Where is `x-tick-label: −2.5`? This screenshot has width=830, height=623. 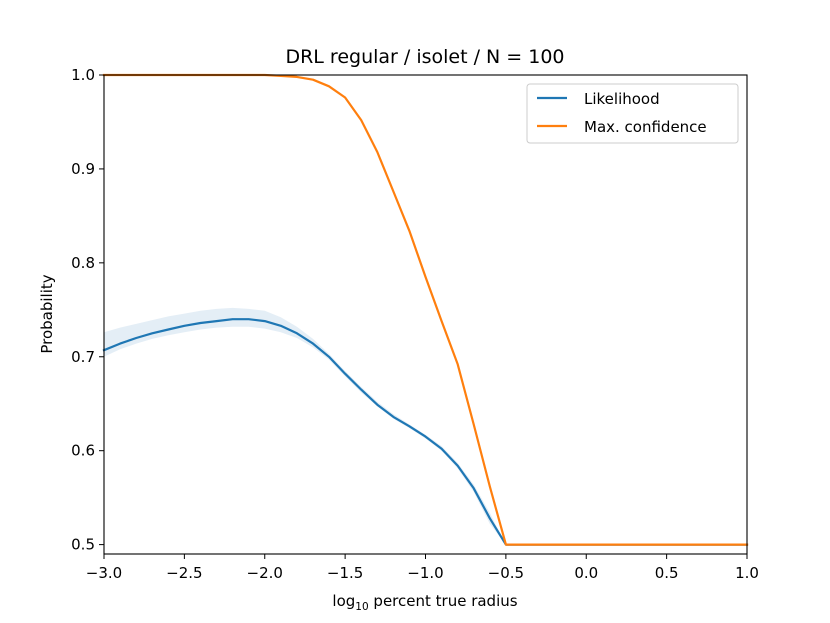
x-tick-label: −2.5 is located at coordinates (184, 573).